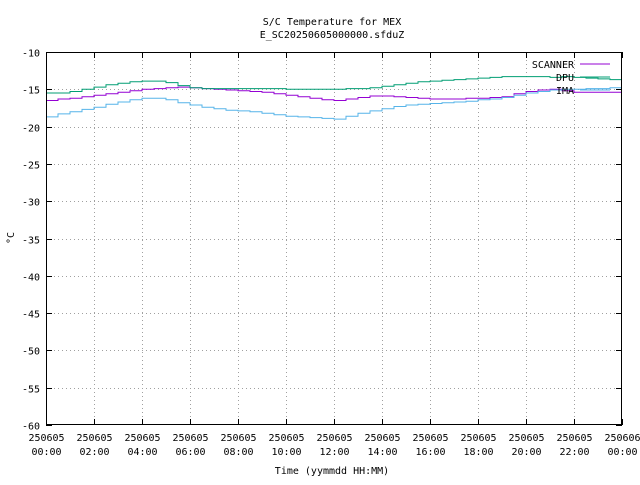 The width and height of the screenshot is (640, 485). I want to click on series-line-dpu, so click(334, 85).